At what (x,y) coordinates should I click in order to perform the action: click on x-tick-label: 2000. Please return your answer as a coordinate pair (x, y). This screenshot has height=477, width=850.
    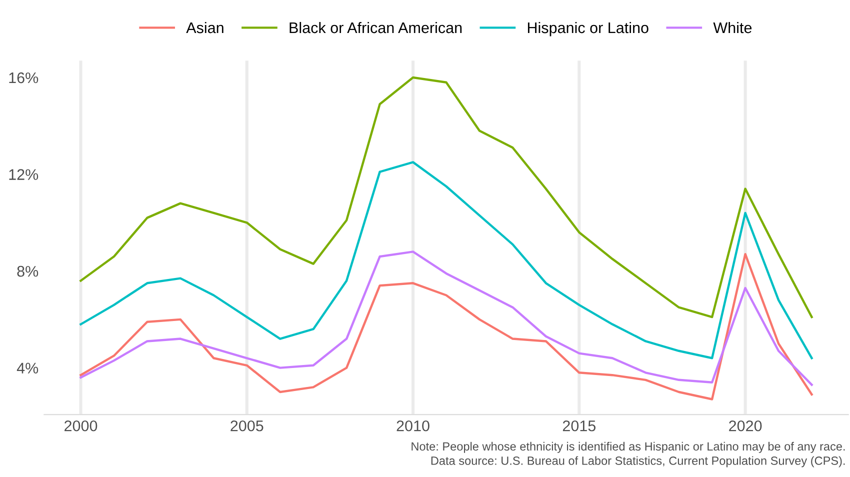
    Looking at the image, I should click on (81, 426).